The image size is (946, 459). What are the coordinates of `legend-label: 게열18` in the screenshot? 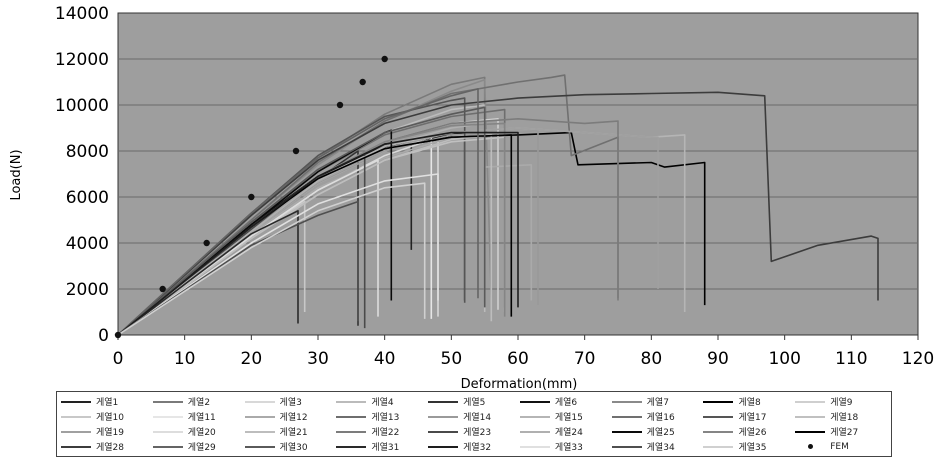 It's located at (844, 418).